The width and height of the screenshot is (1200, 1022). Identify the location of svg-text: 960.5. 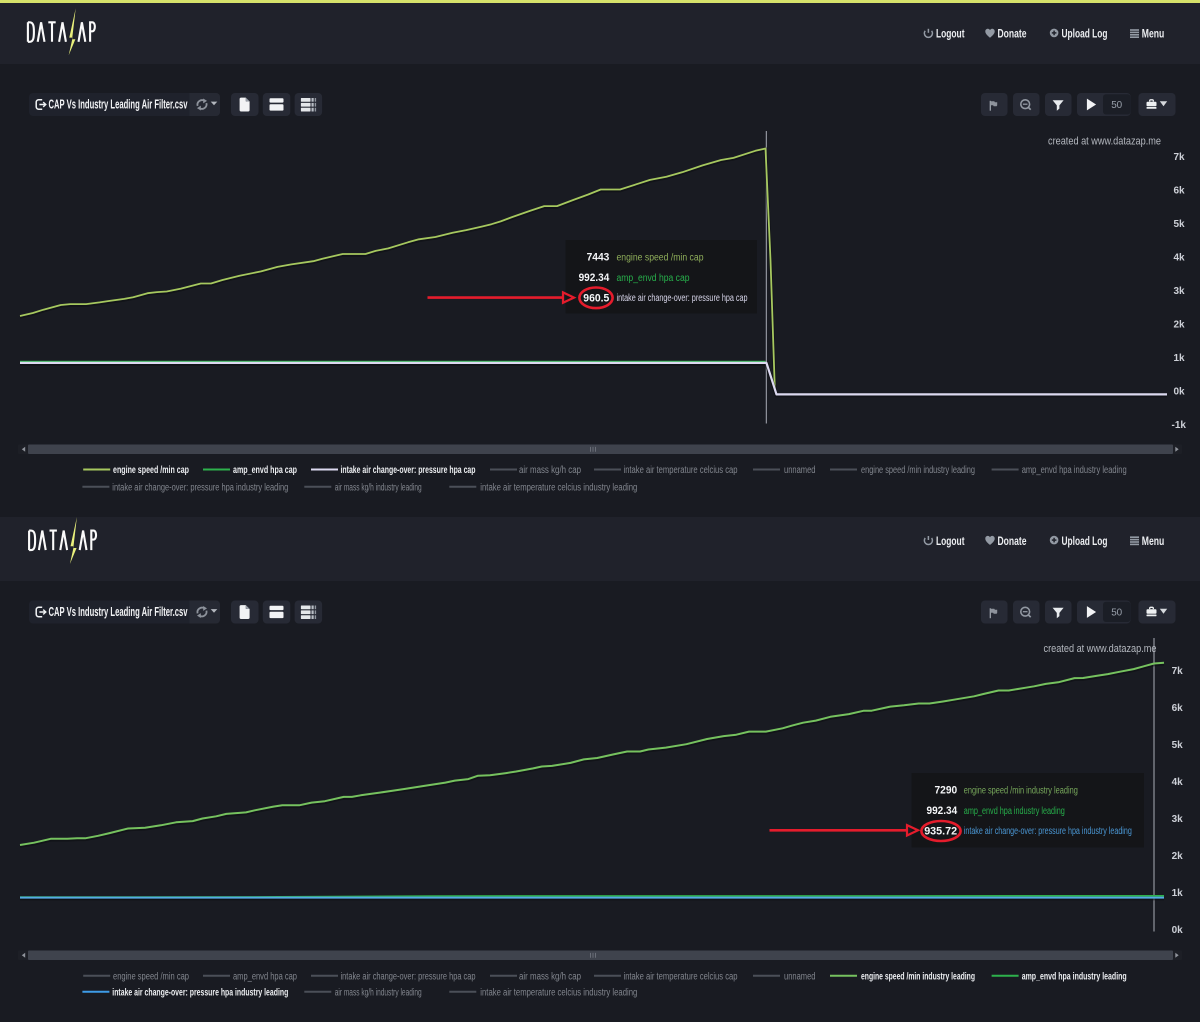
(596, 298).